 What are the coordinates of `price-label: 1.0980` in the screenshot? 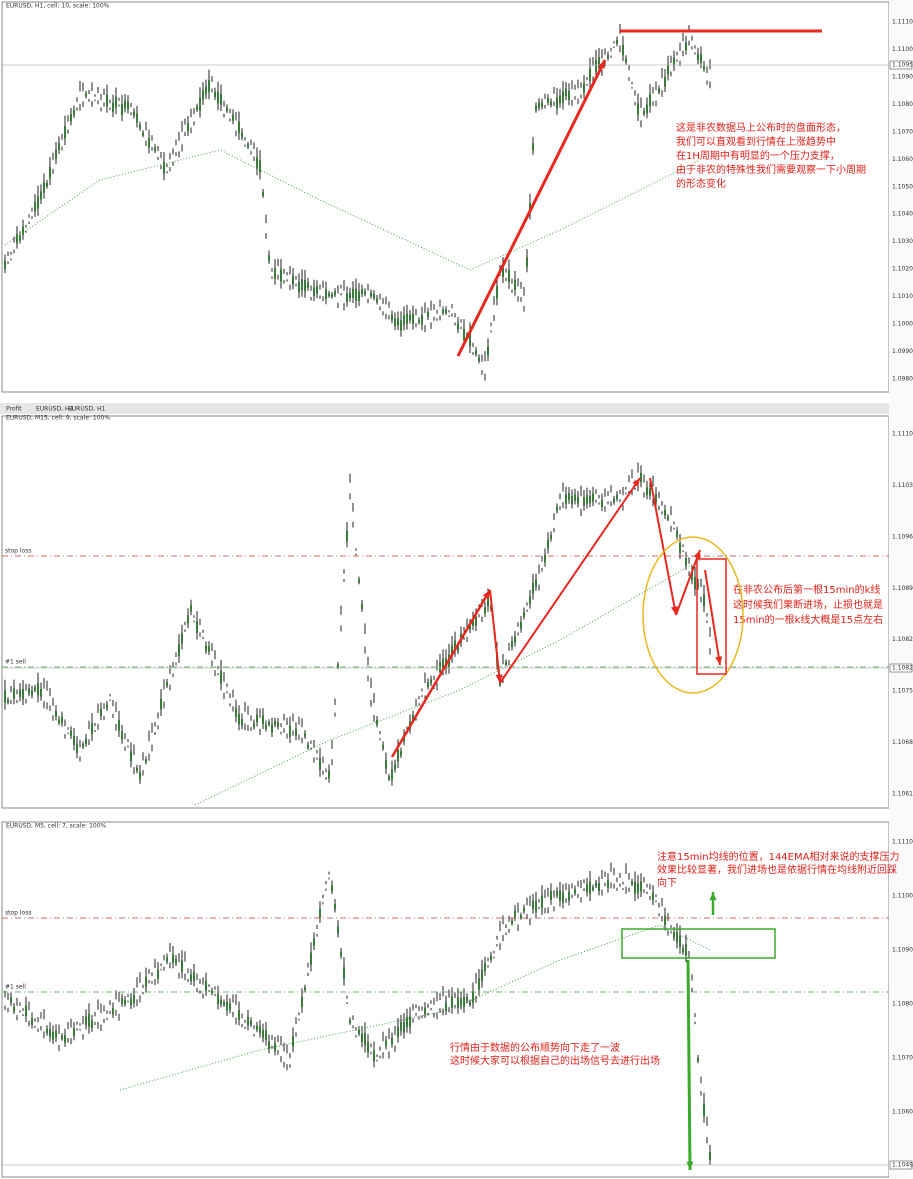 It's located at (902, 379).